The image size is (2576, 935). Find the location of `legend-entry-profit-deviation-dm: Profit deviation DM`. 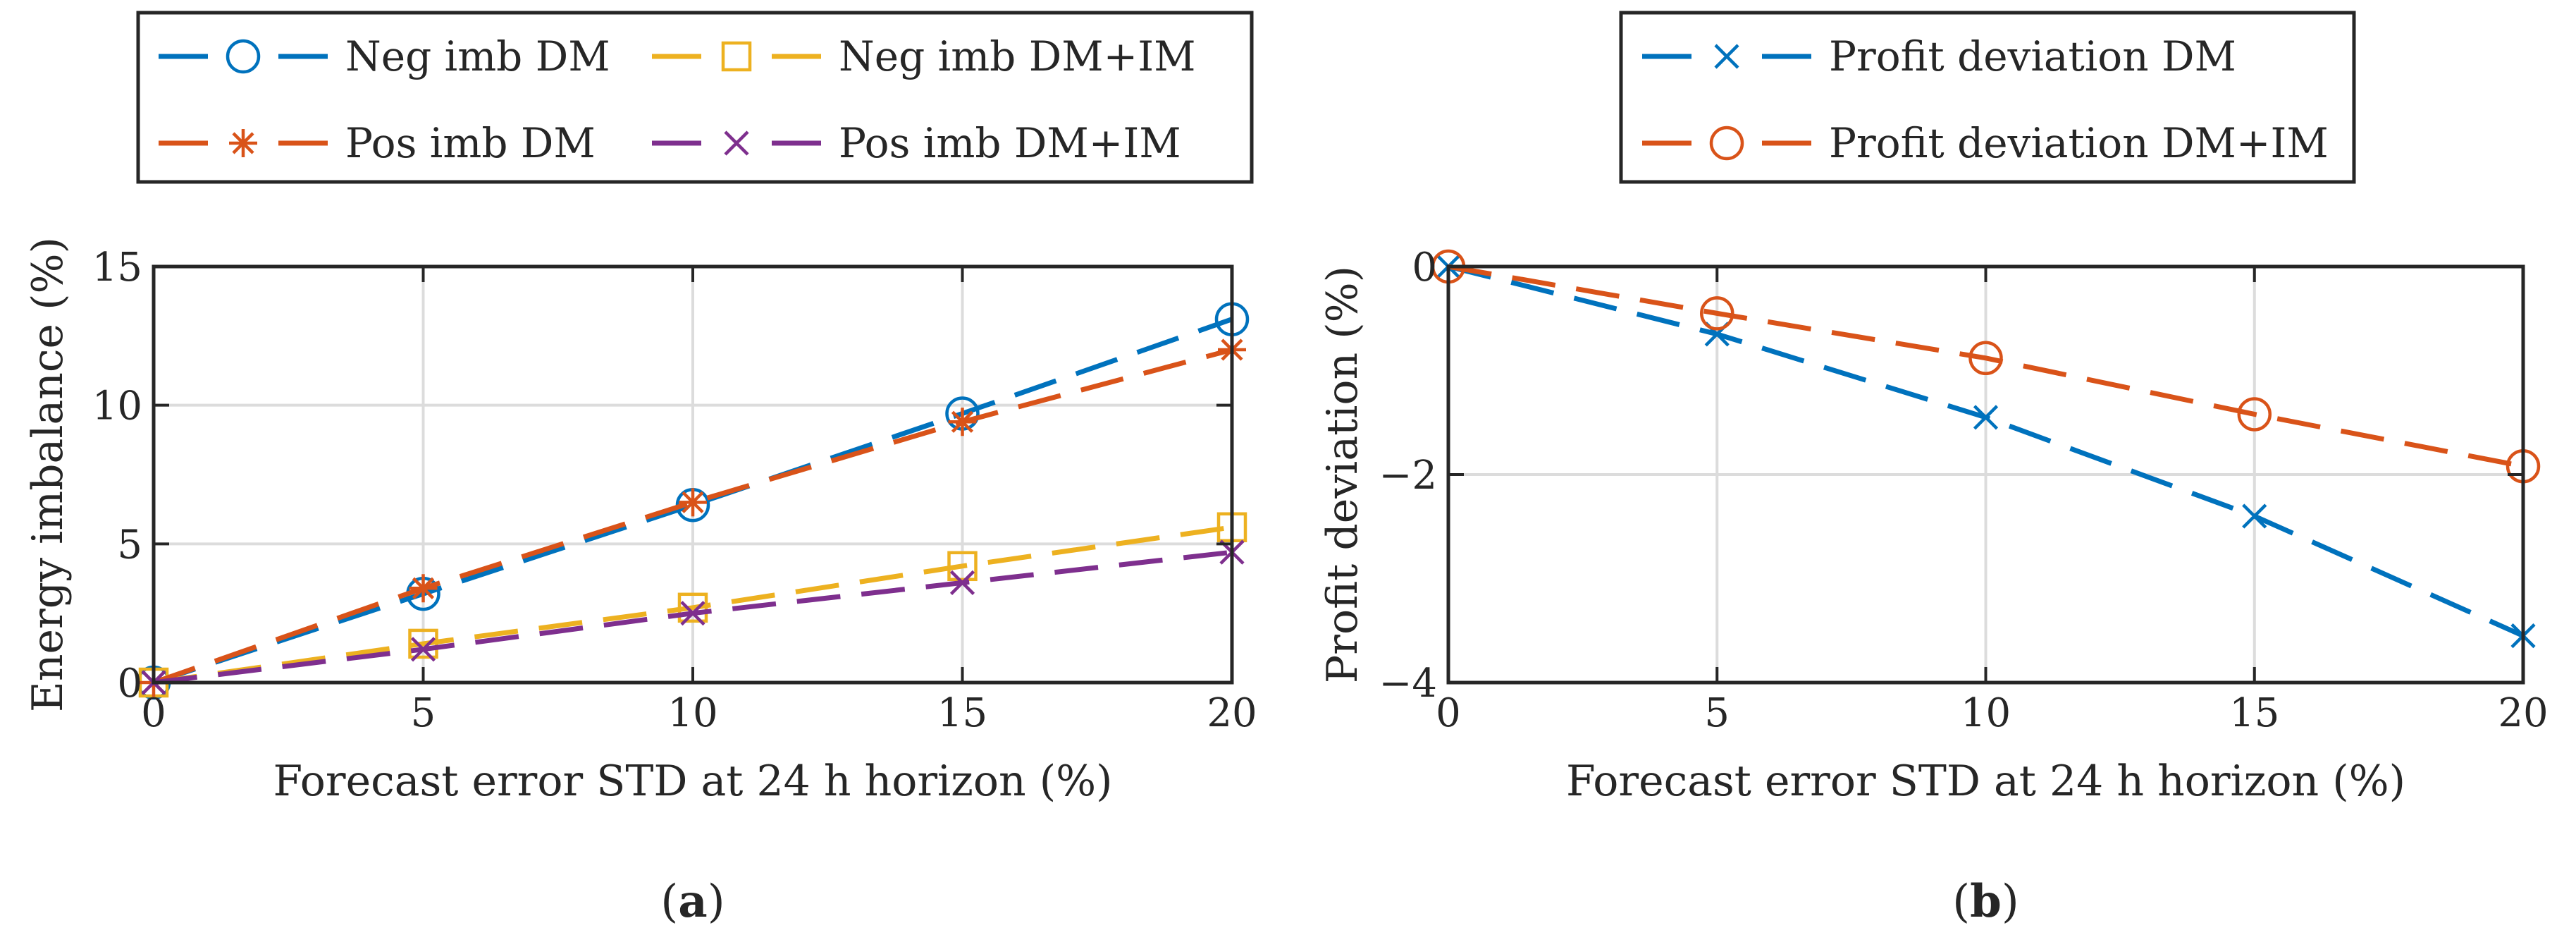

legend-entry-profit-deviation-dm: Profit deviation DM is located at coordinates (2032, 56).